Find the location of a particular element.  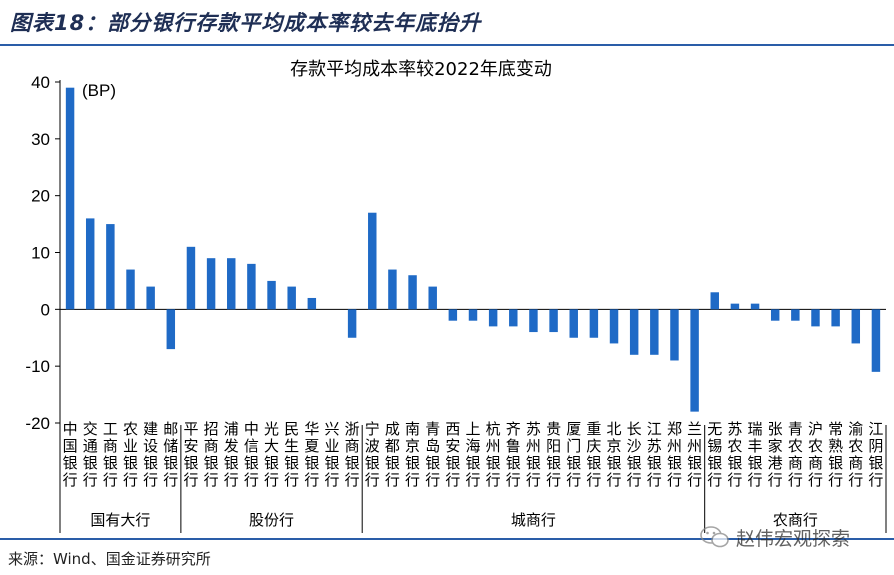

category-label: 常熟银行 is located at coordinates (835, 454).